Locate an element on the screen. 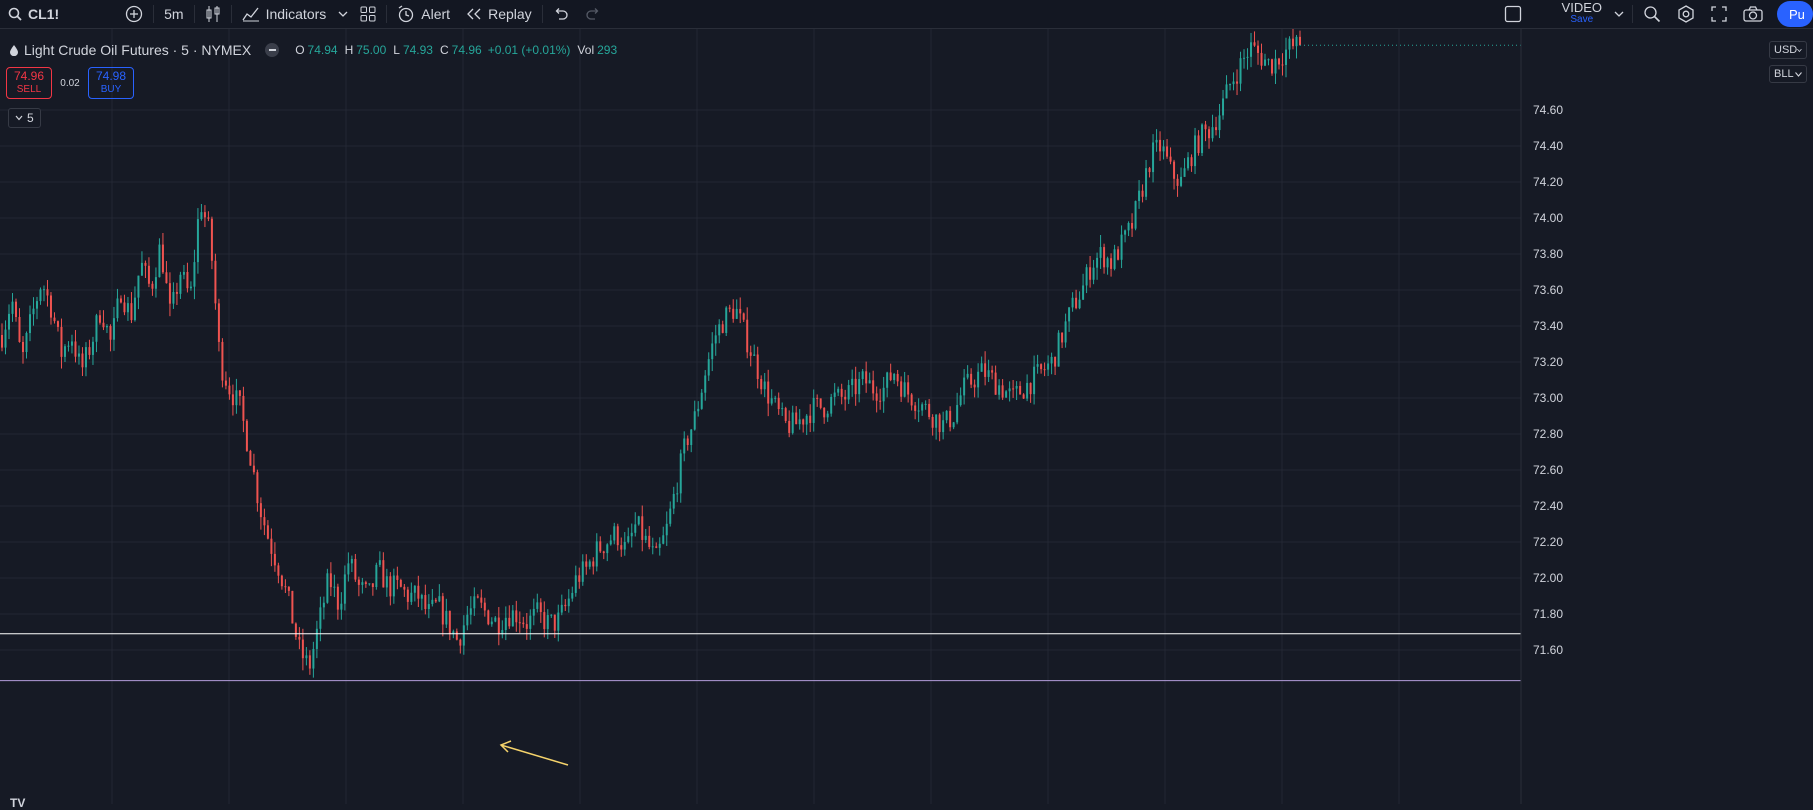  indicators-button: Indicators is located at coordinates (284, 14).